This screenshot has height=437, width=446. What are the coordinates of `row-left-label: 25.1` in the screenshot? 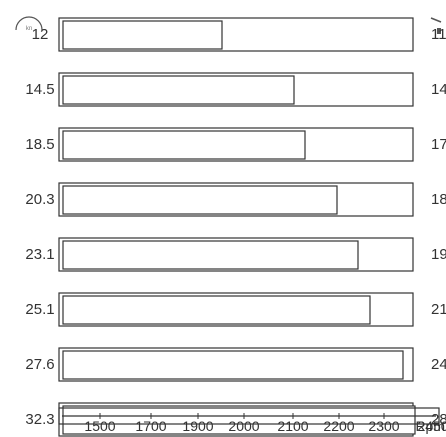 It's located at (39, 309).